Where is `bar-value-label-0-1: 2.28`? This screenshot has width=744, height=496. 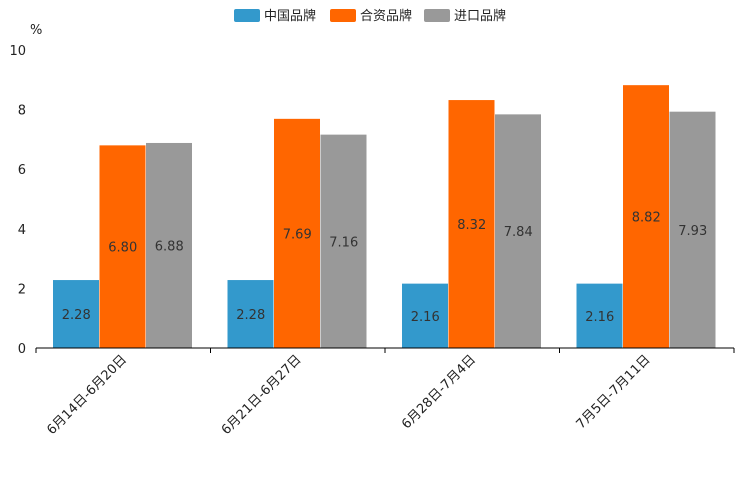 bar-value-label-0-1: 2.28 is located at coordinates (250, 315).